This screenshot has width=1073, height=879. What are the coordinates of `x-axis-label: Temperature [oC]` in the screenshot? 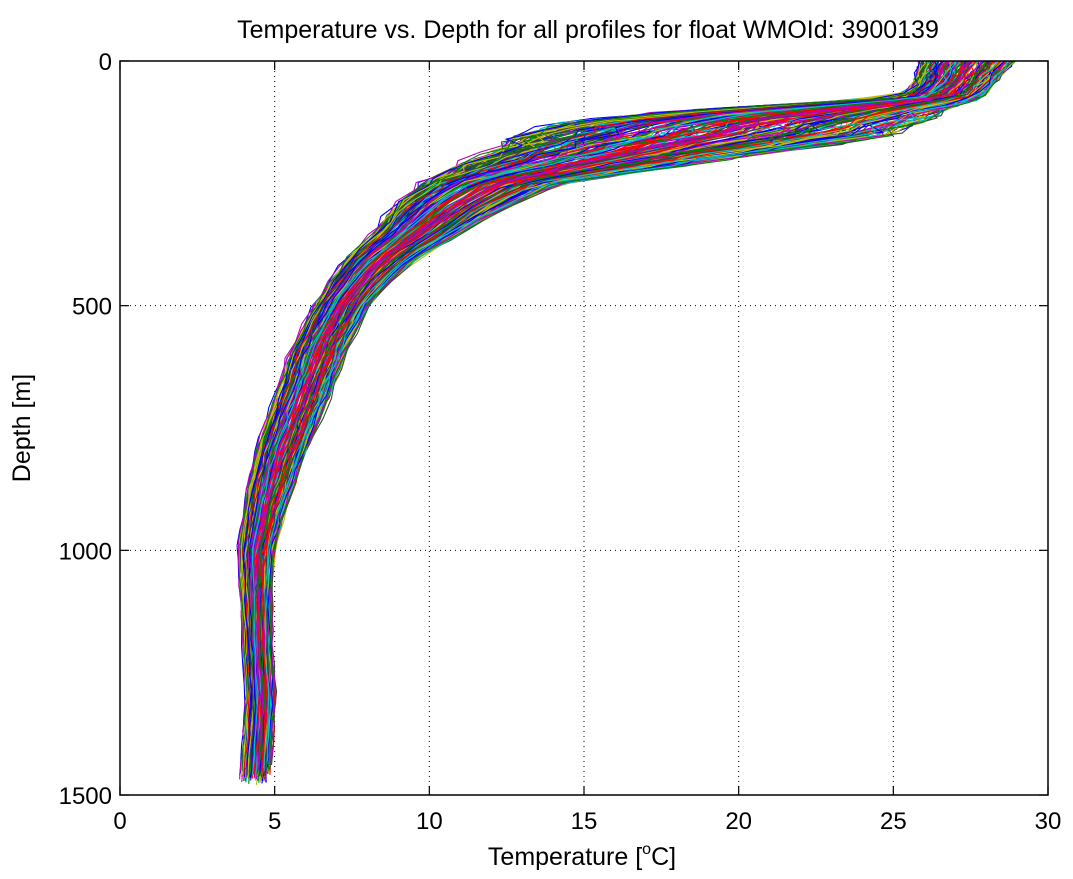 It's located at (582, 856).